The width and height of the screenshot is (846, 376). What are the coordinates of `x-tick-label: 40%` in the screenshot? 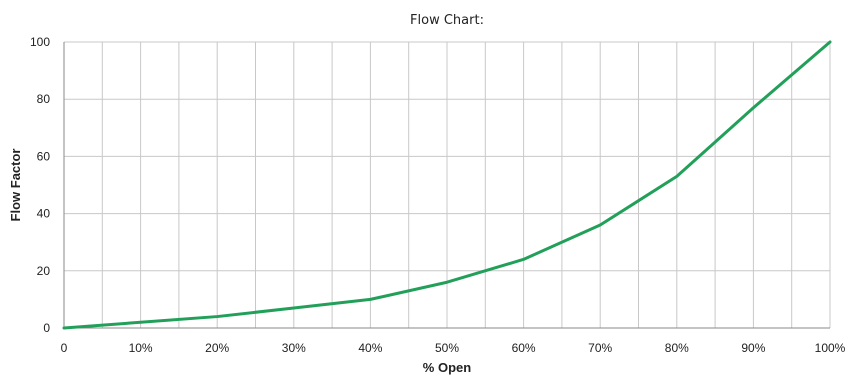 It's located at (370, 348).